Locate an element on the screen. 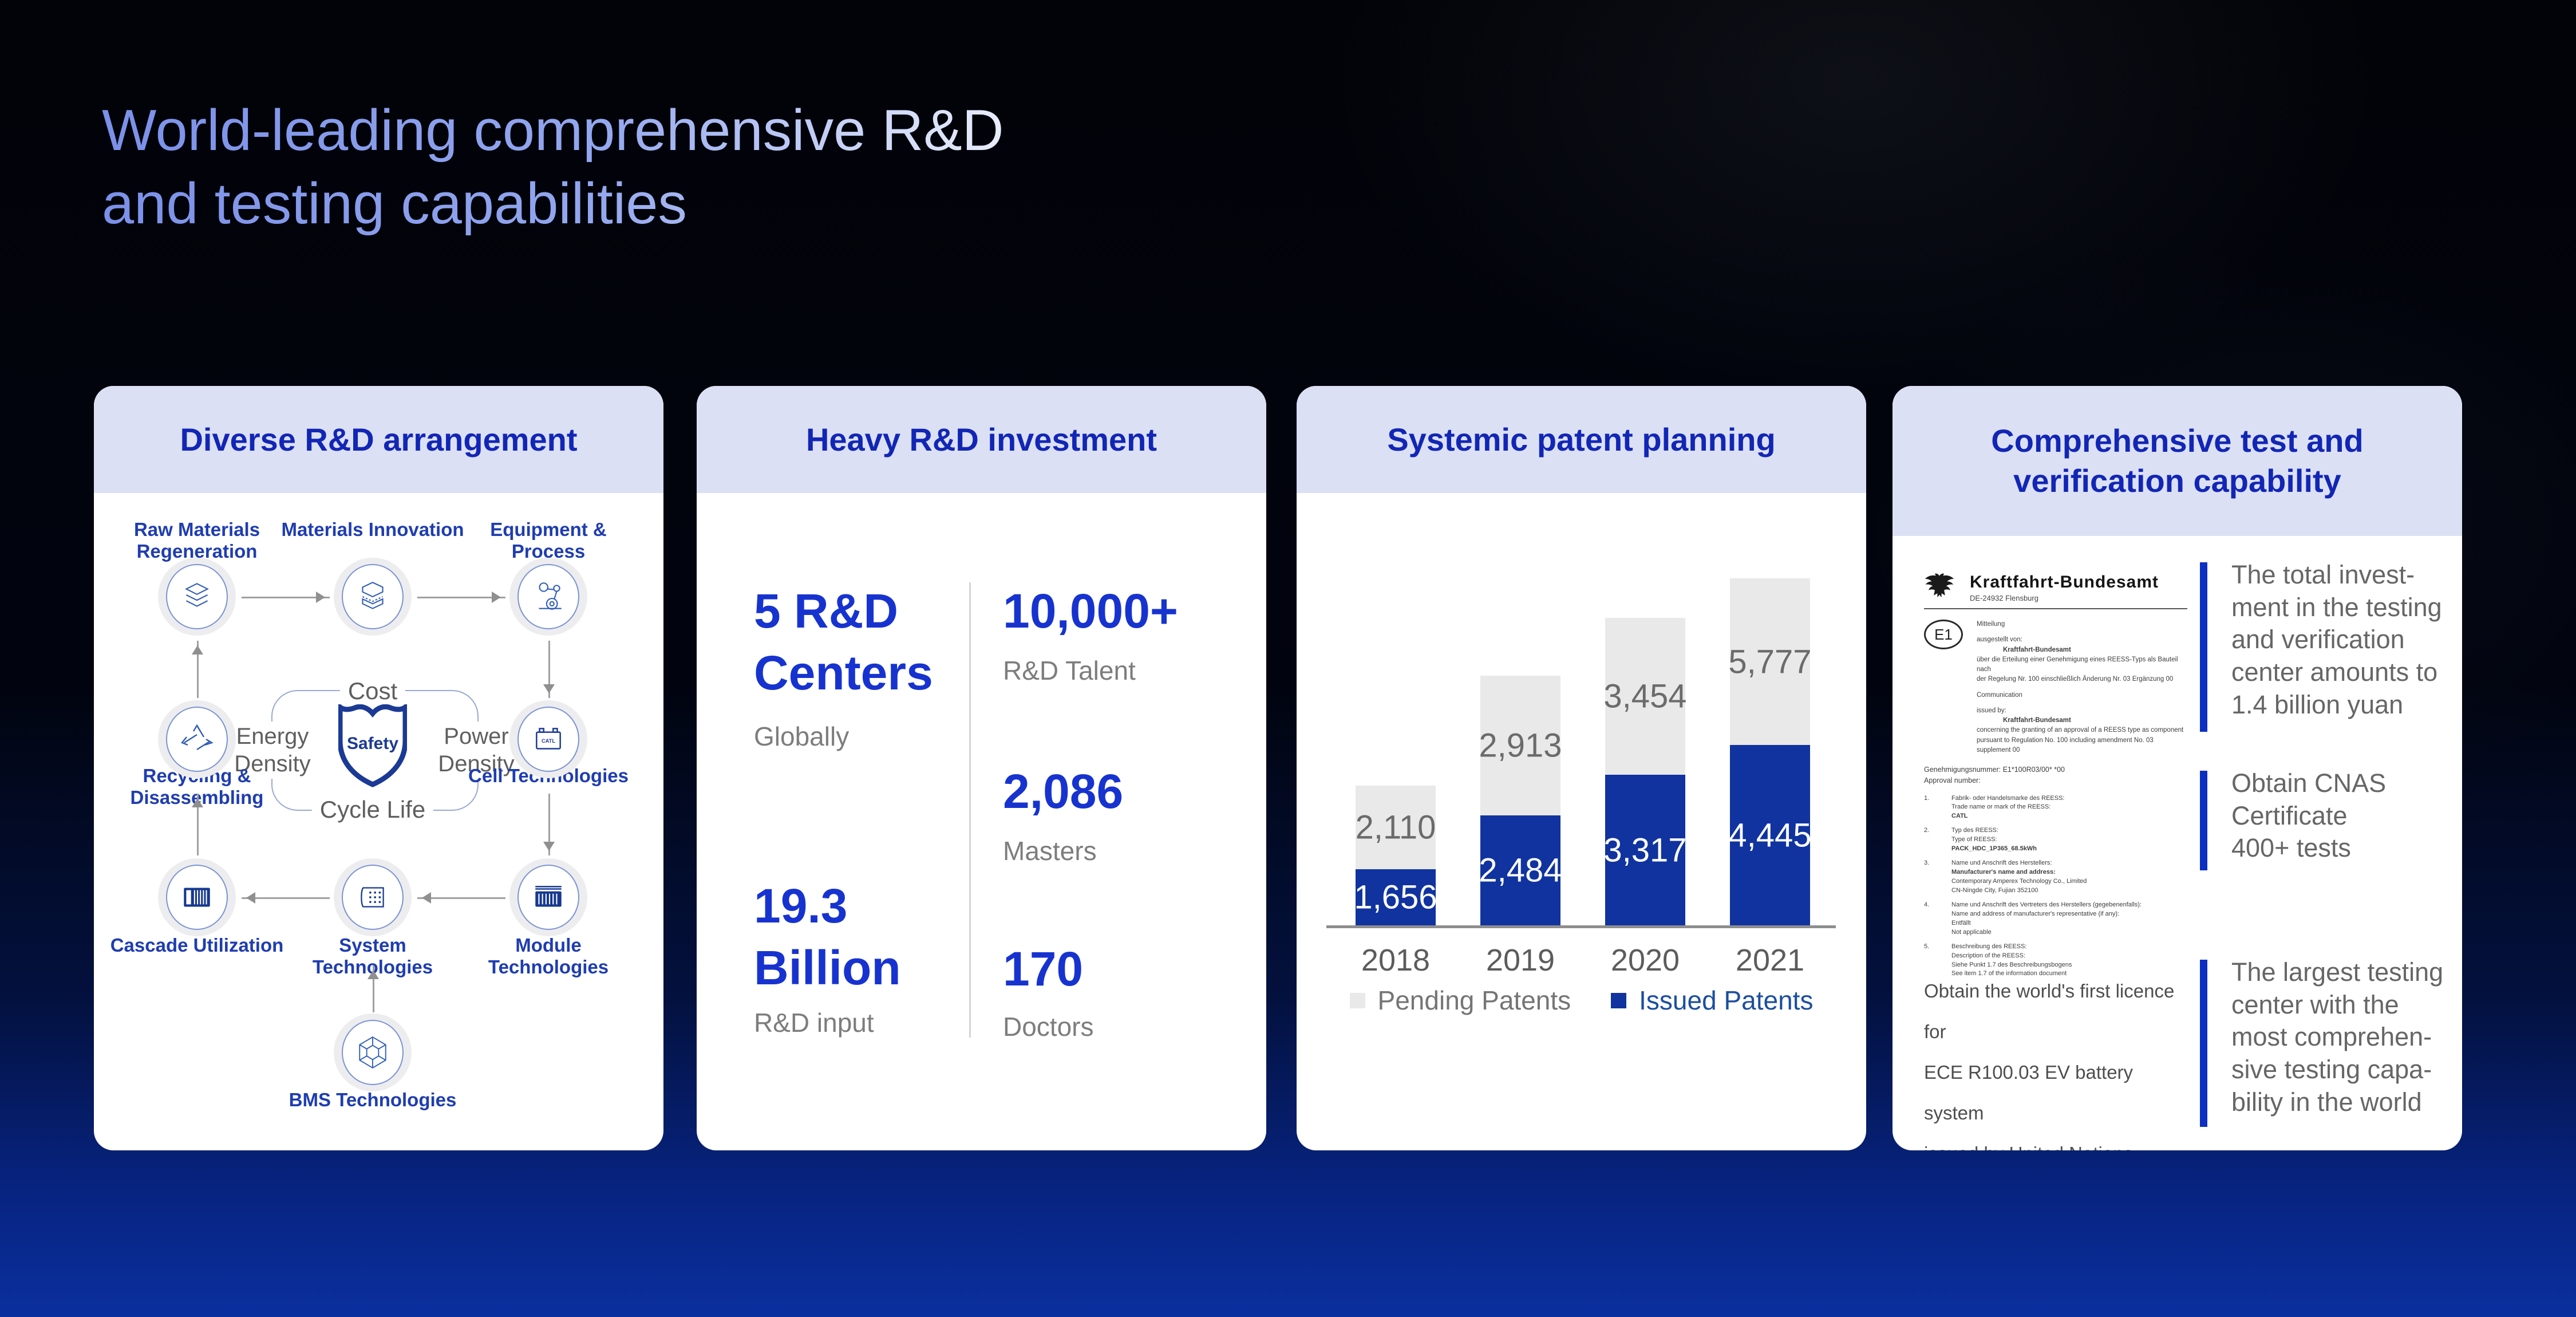 The image size is (2576, 1317). safety-shield-text: Safety is located at coordinates (372, 743).